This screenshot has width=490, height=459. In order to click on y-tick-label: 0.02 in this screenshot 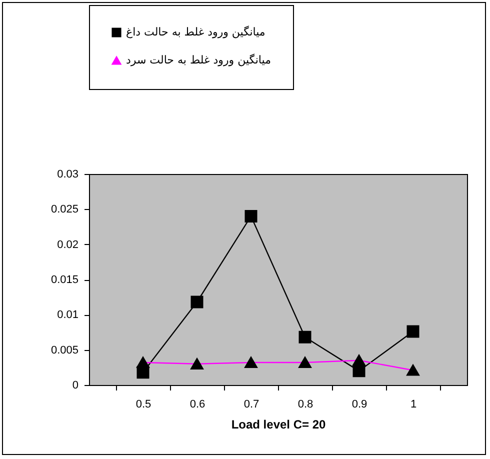, I will do `click(67, 244)`.